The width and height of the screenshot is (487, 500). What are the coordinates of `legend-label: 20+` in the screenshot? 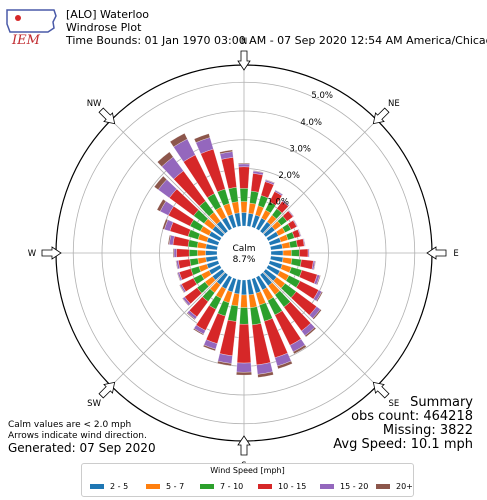 It's located at (404, 486).